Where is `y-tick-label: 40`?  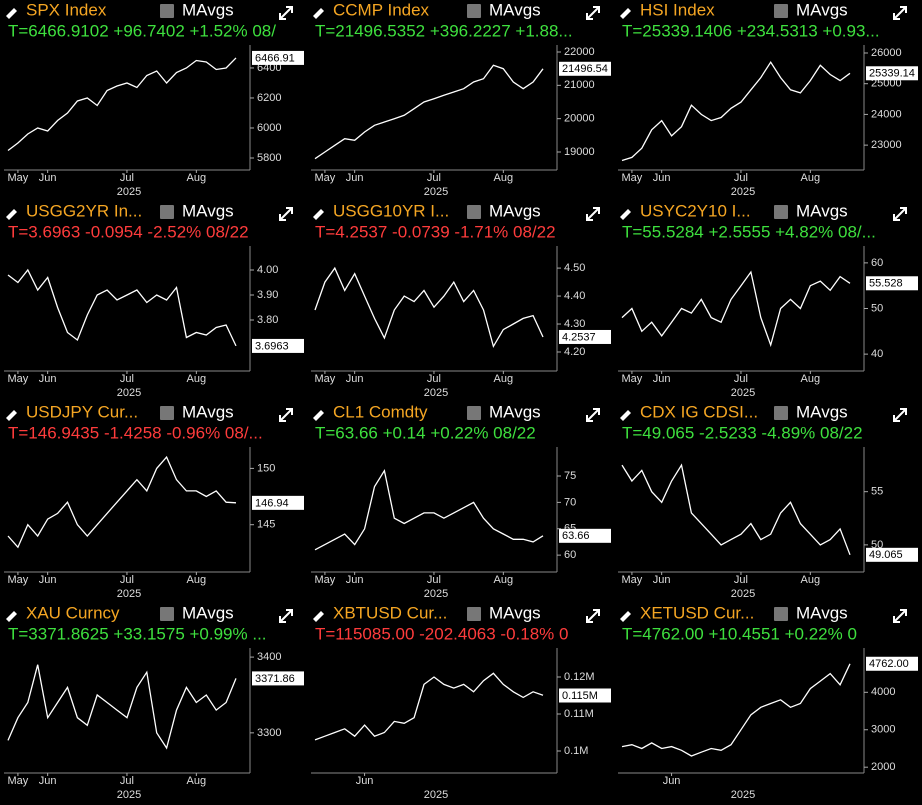
y-tick-label: 40 is located at coordinates (877, 354).